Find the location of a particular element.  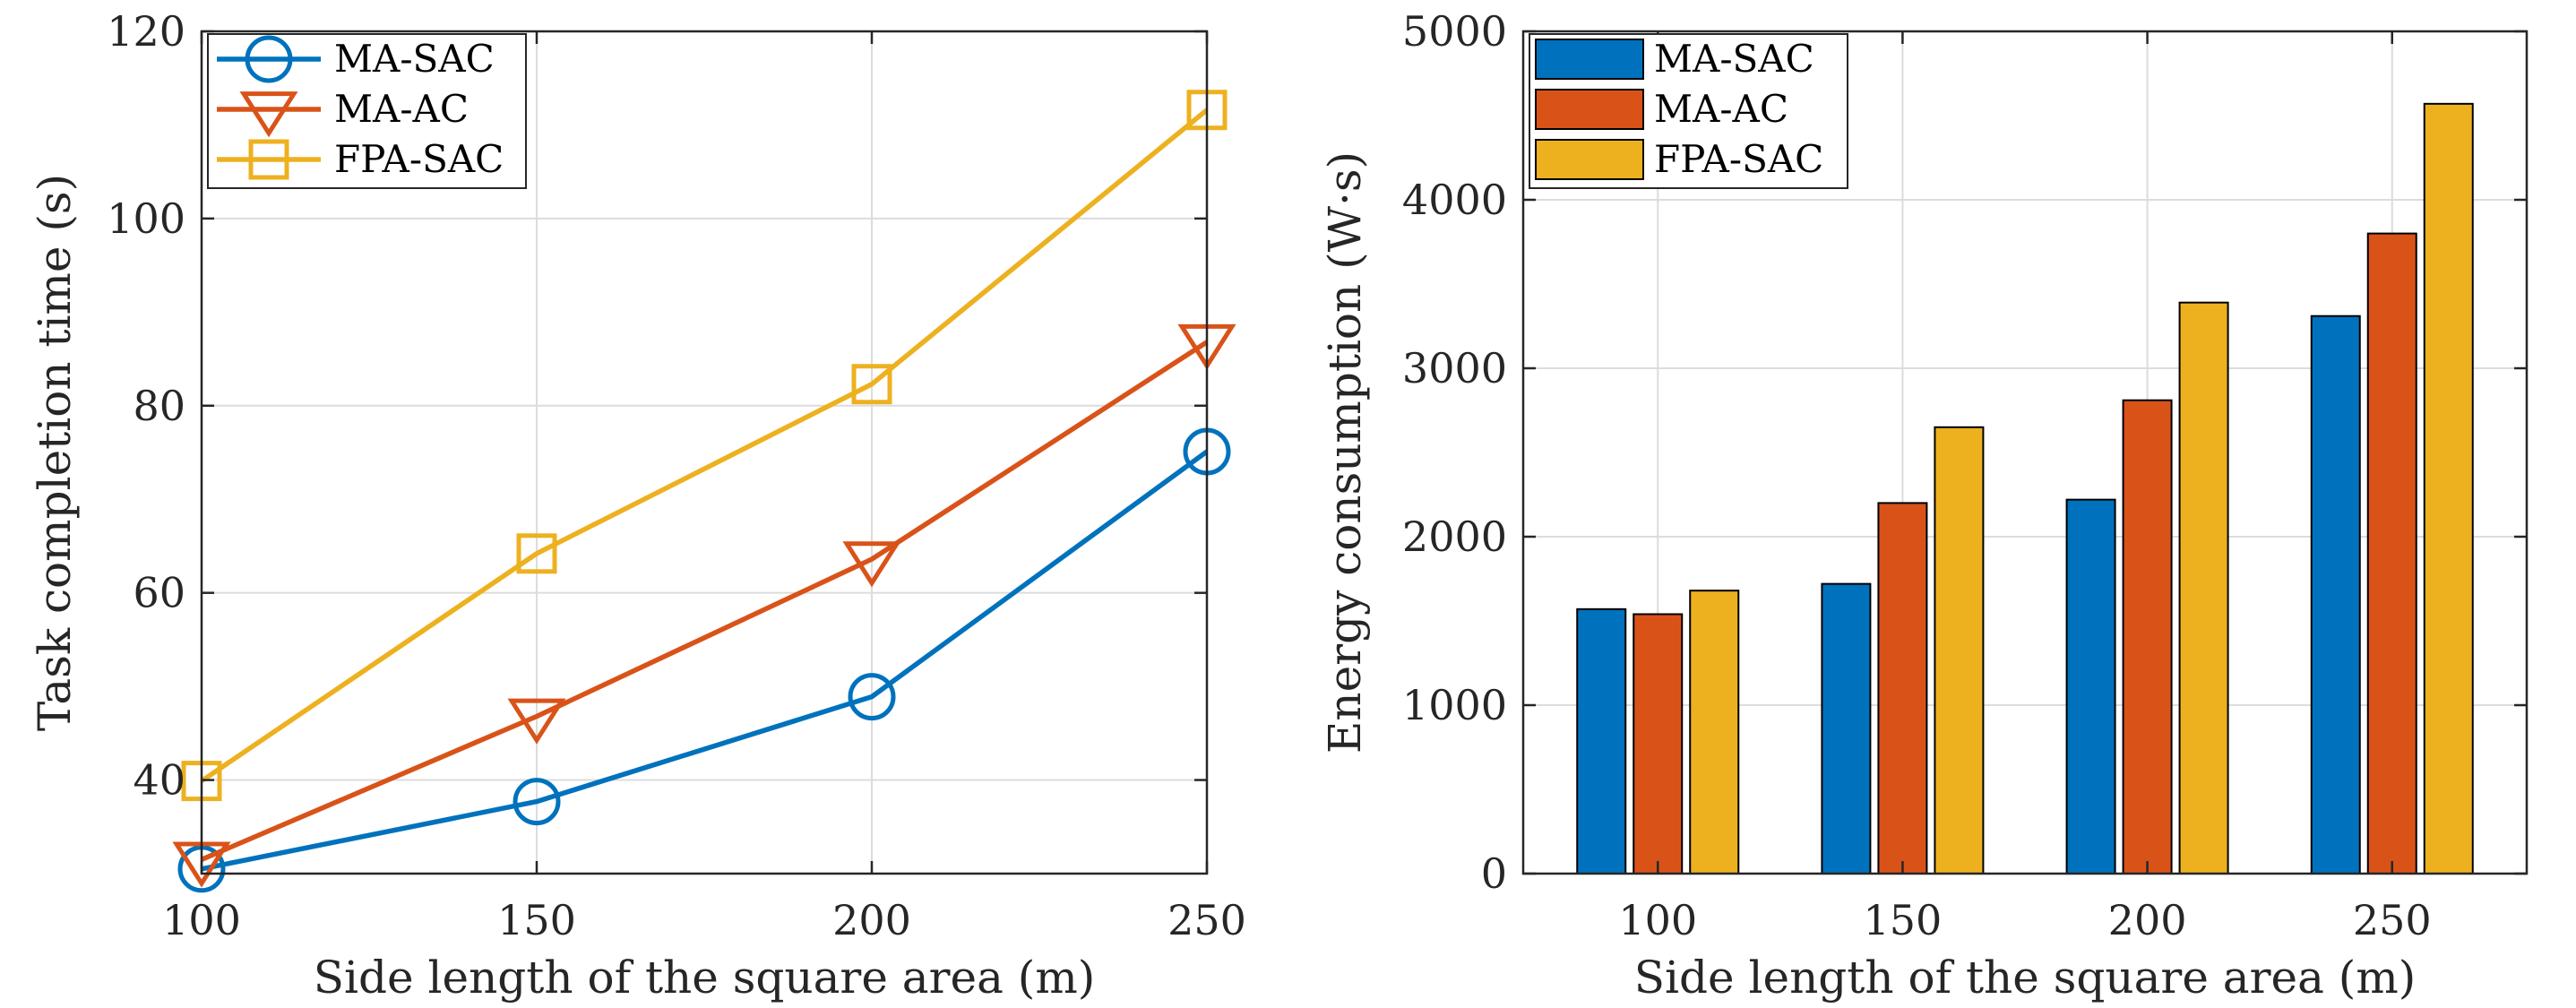

legend-marker-fpa-sac is located at coordinates (268, 159).